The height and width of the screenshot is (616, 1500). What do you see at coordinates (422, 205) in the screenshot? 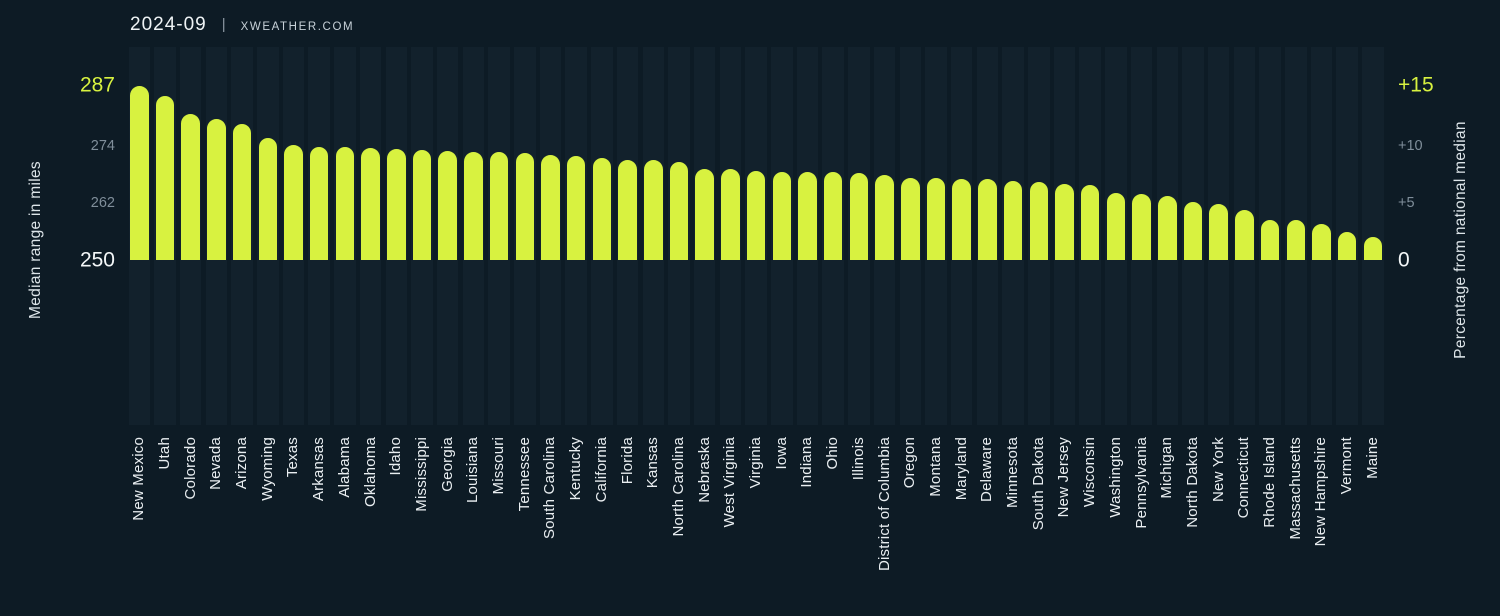
I see `bar-mississippi` at bounding box center [422, 205].